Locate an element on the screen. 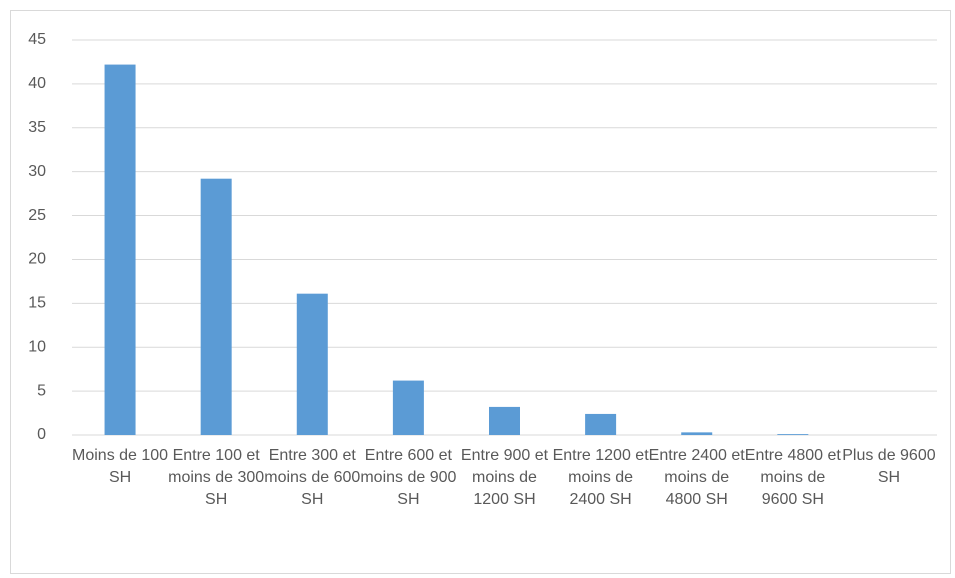  x-tick-label-box: Entre 100 et moins de 300 SH is located at coordinates (216, 477).